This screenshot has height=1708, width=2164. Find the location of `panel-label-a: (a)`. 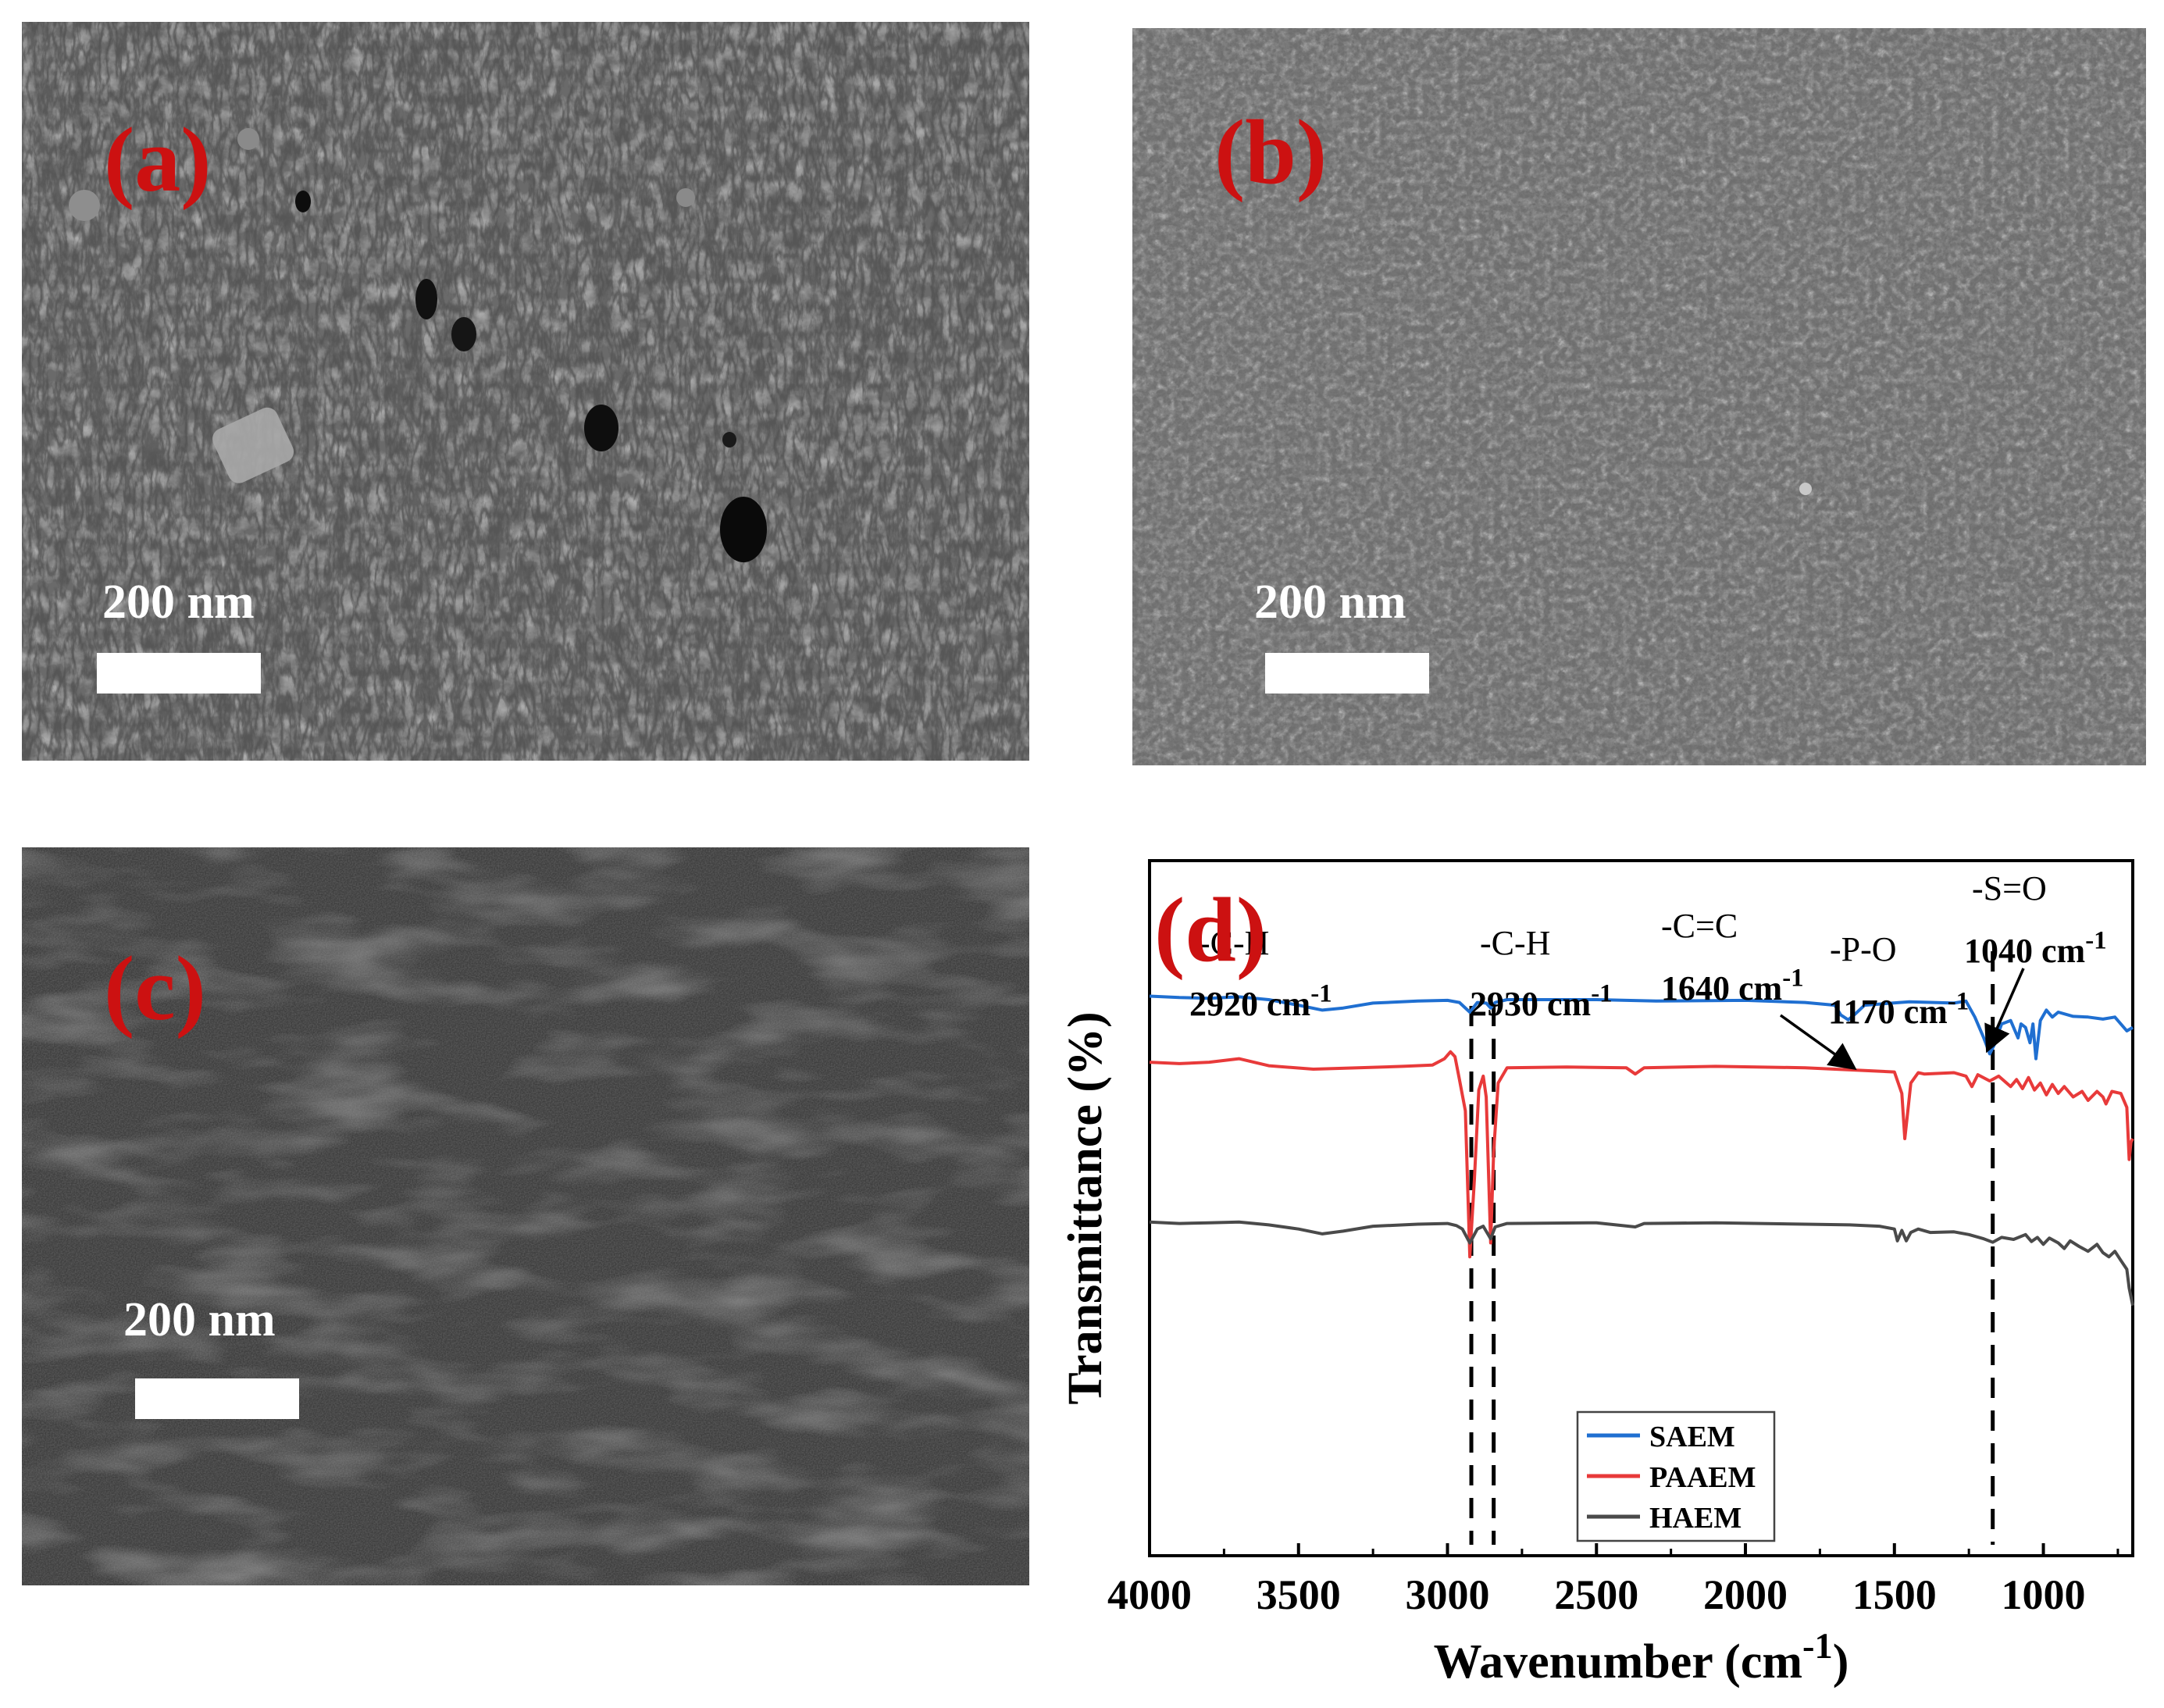

panel-label-a: (a) is located at coordinates (158, 160).